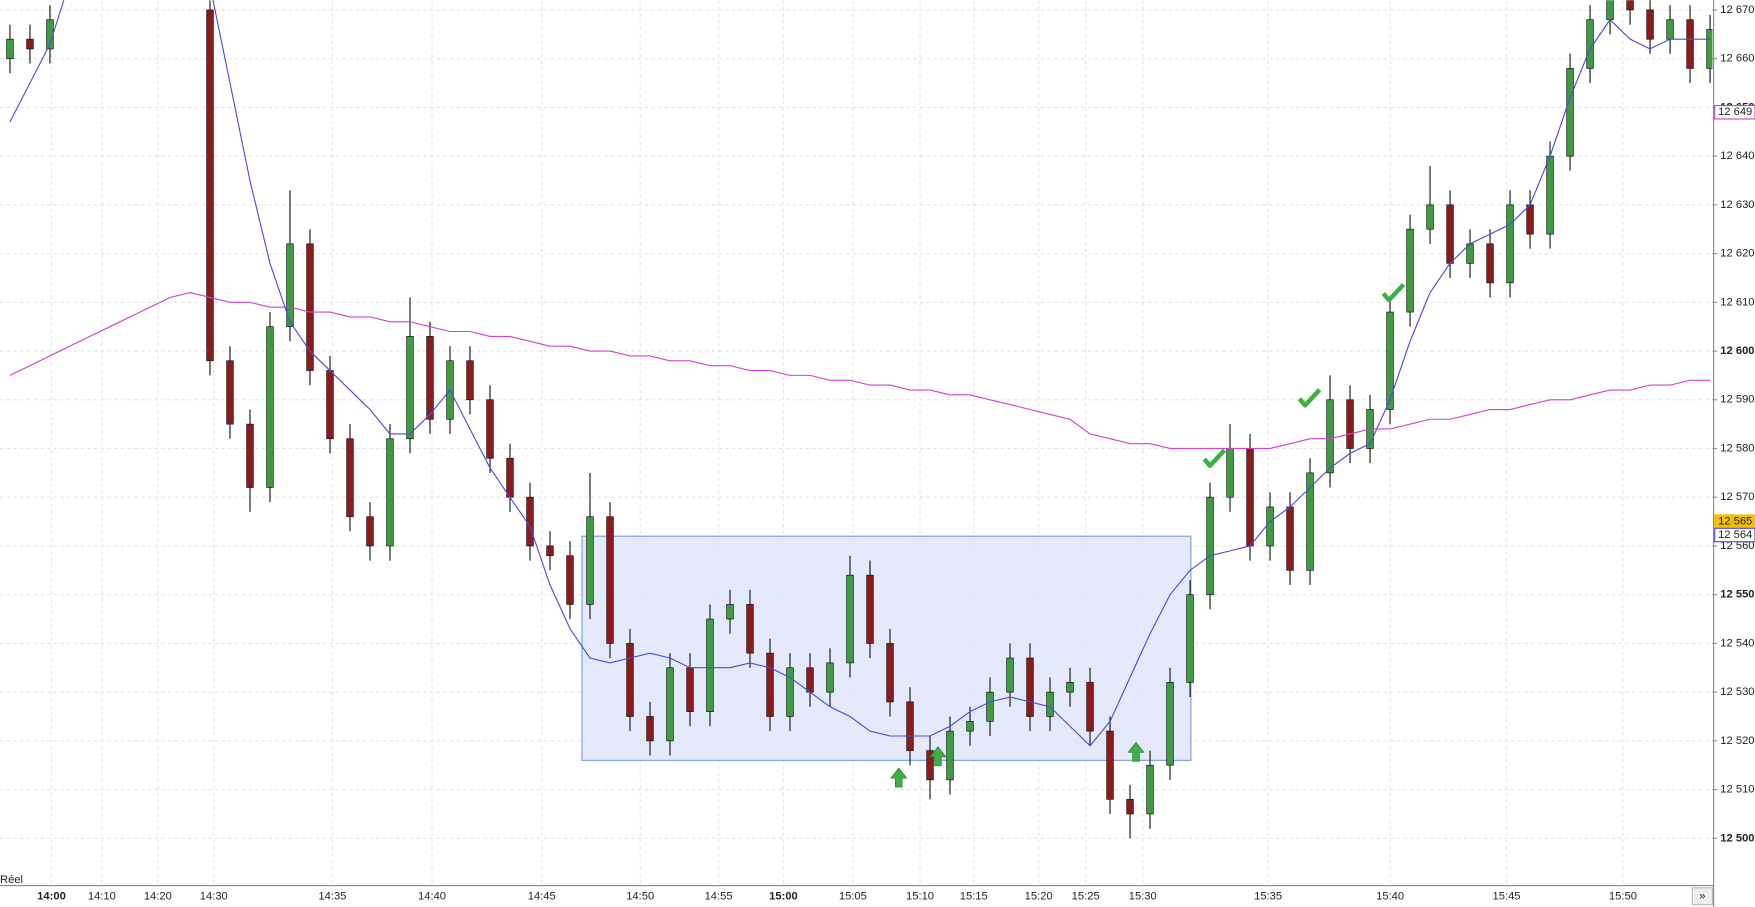 Image resolution: width=1755 pixels, height=907 pixels. What do you see at coordinates (783, 897) in the screenshot?
I see `x-tick-label: 15:00` at bounding box center [783, 897].